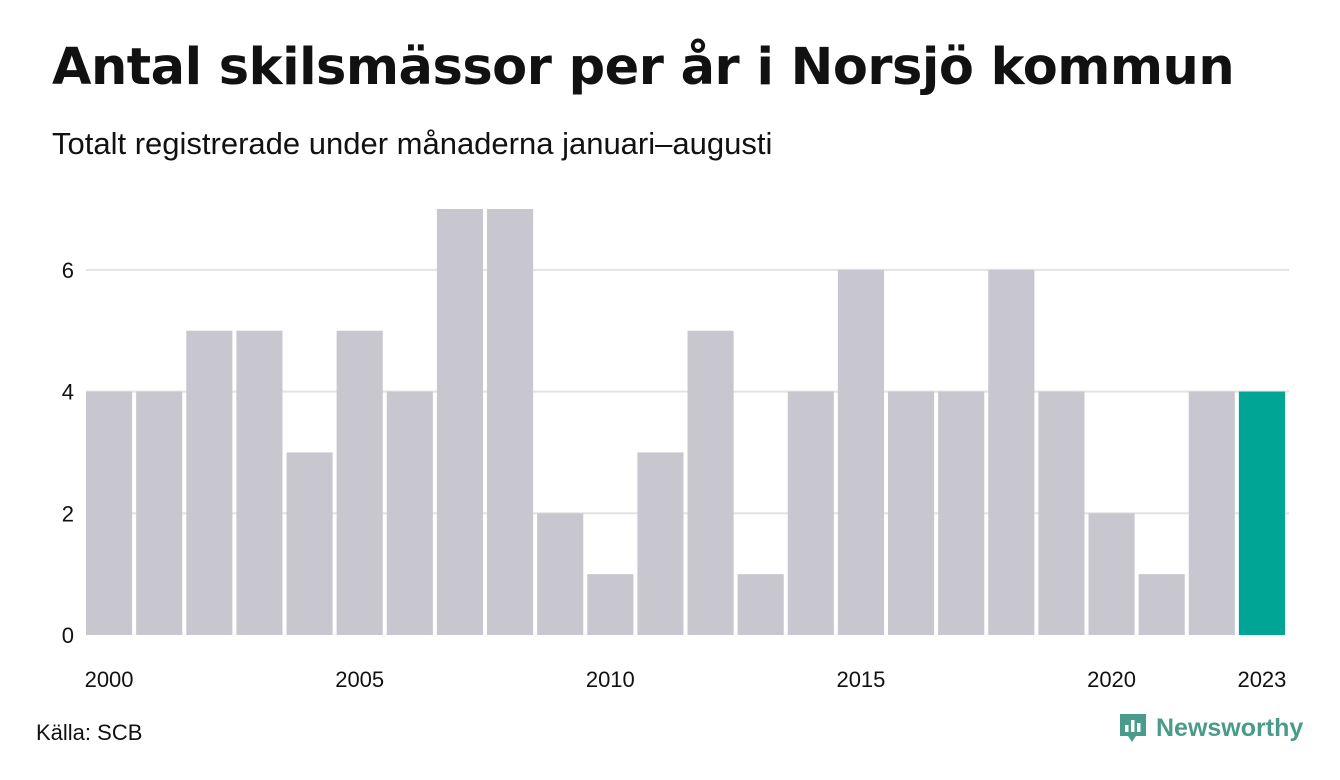 Image resolution: width=1340 pixels, height=780 pixels. What do you see at coordinates (1011, 452) in the screenshot?
I see `bar-2018` at bounding box center [1011, 452].